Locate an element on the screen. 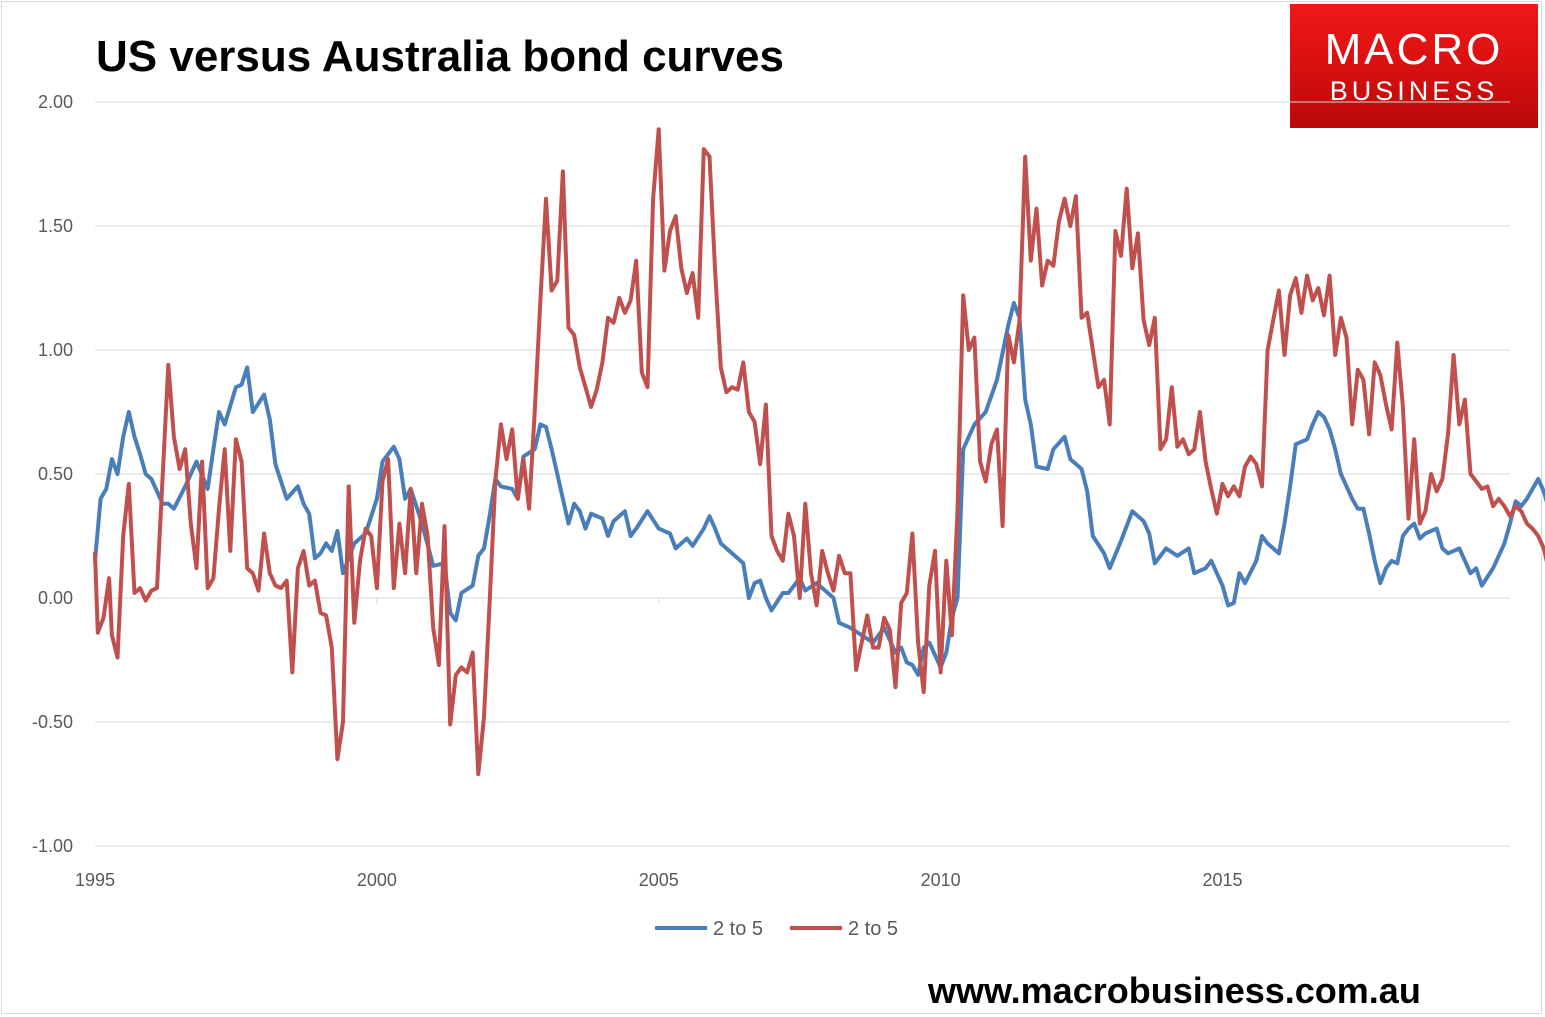  y-tick-label: 0.50 is located at coordinates (55, 474).